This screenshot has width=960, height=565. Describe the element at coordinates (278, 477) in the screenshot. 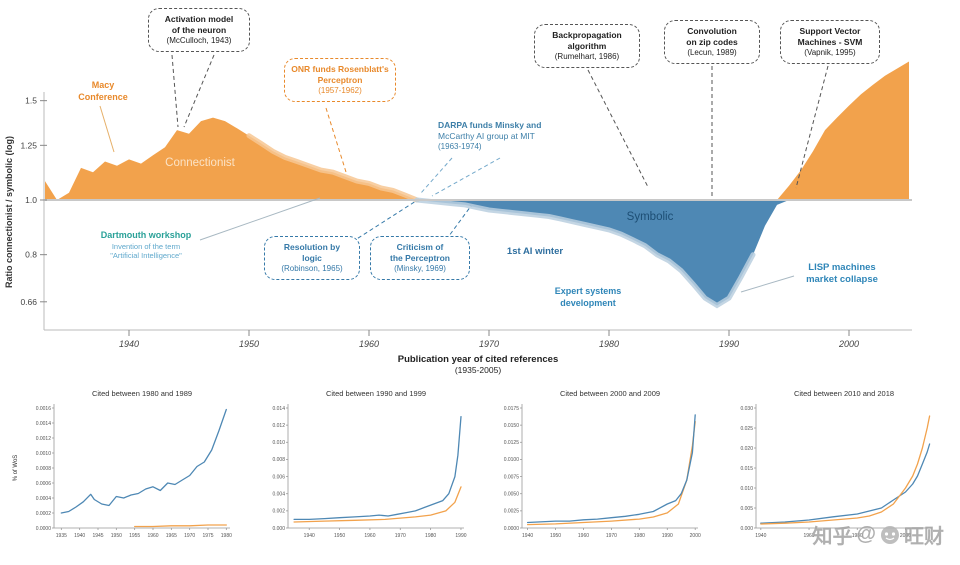

I see `y-tick-label: 0.006` at that location.